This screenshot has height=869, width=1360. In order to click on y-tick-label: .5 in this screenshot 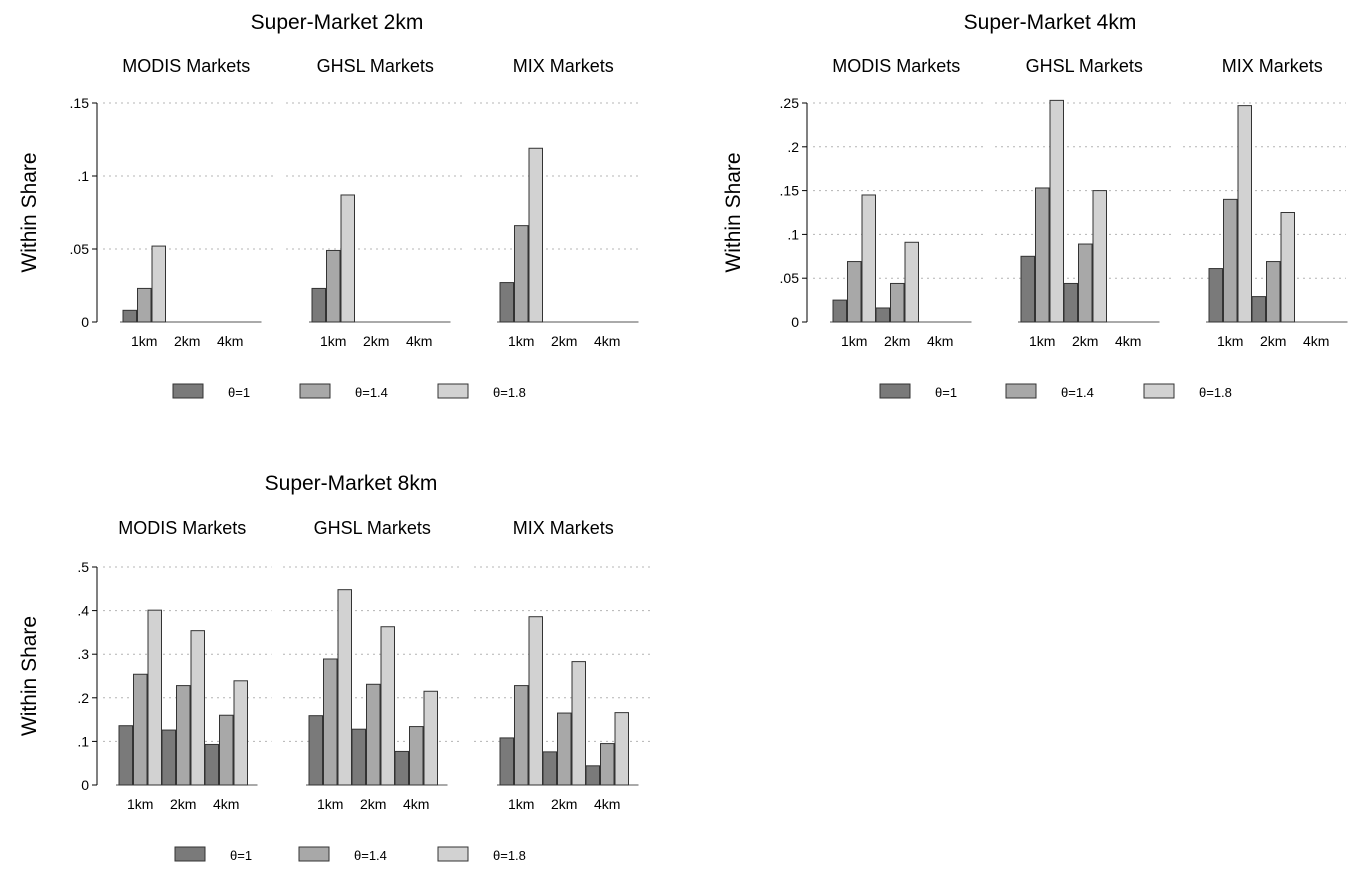, I will do `click(83, 567)`.